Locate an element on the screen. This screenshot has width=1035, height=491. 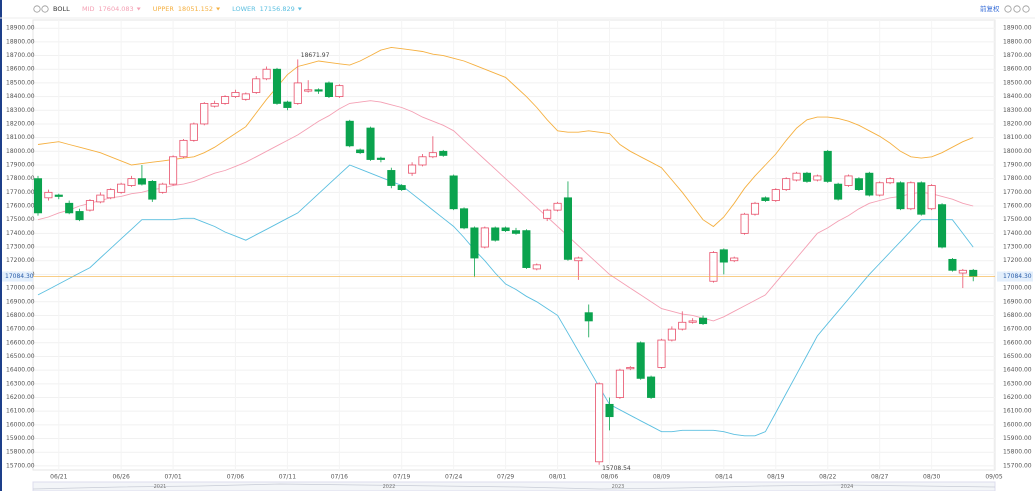
x-tick-label: 08/06 is located at coordinates (609, 477).